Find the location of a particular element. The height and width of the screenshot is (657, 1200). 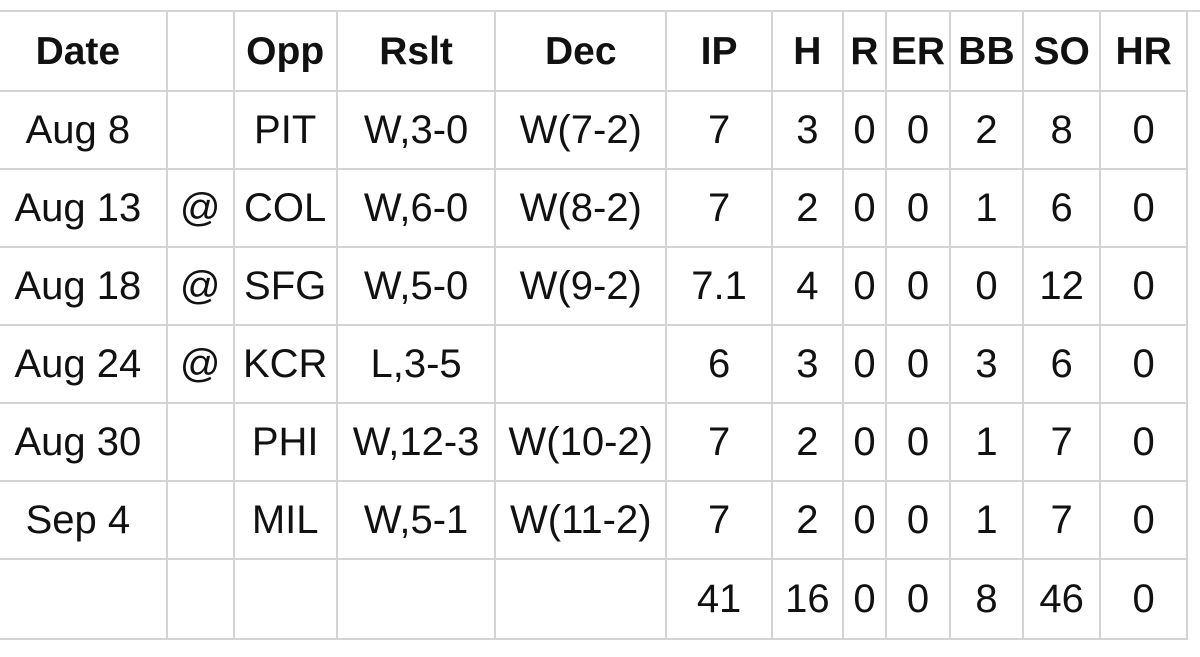

total-r: 0 is located at coordinates (864, 599).